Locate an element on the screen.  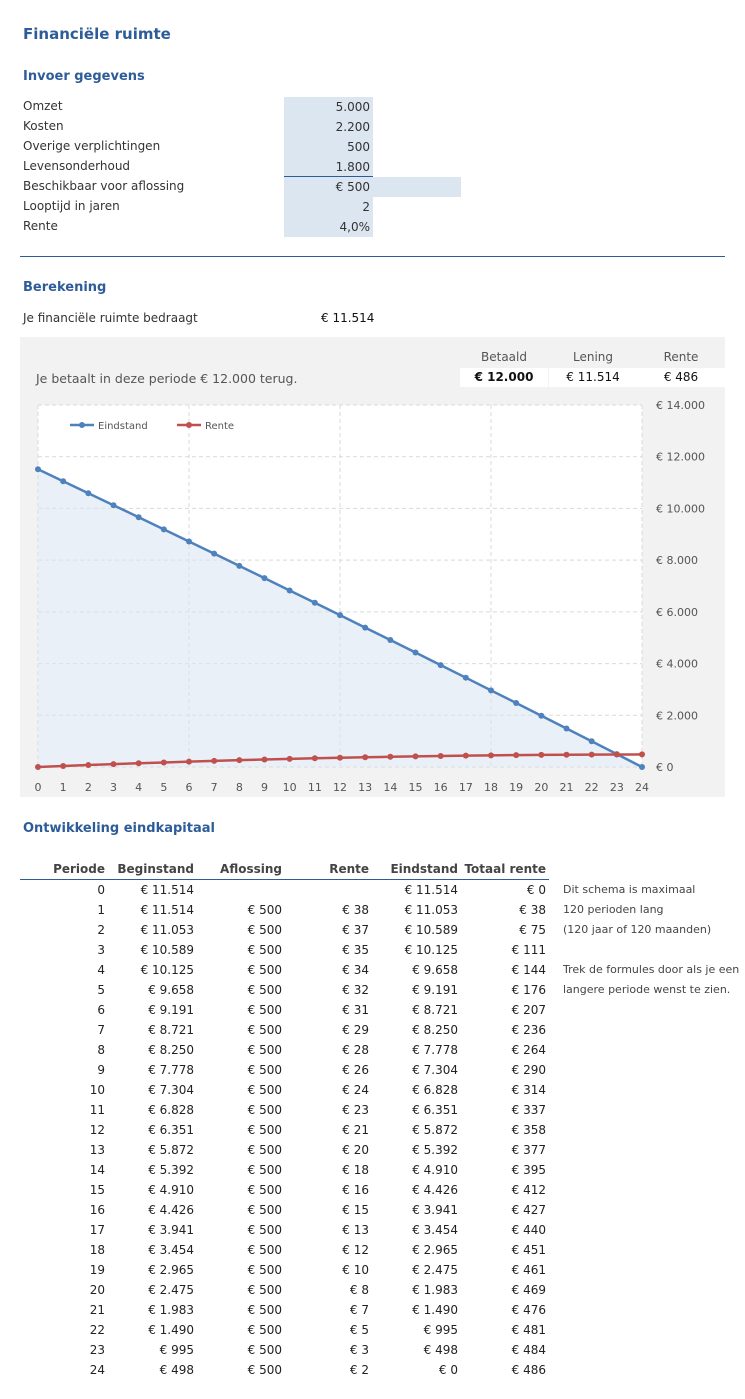
table-cell: € 461 is located at coordinates (528, 1270).